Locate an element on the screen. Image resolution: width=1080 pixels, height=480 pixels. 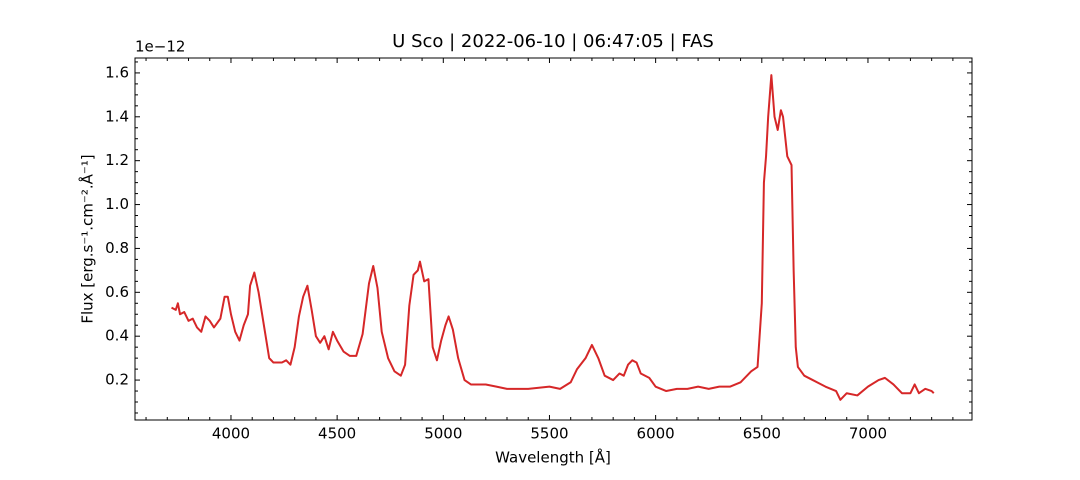
y-tick-label: 0.8 is located at coordinates (117, 248).